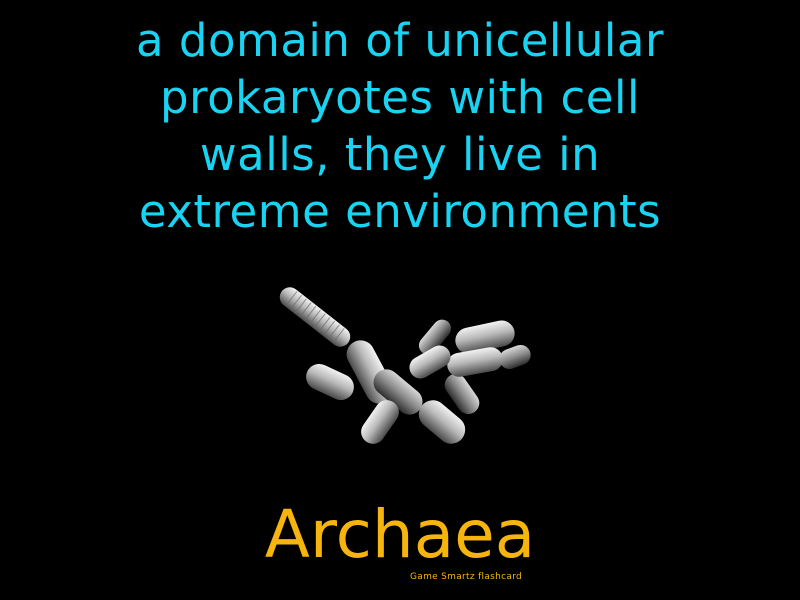 The image size is (800, 600). What do you see at coordinates (485, 337) in the screenshot?
I see `cell-rod-right-top` at bounding box center [485, 337].